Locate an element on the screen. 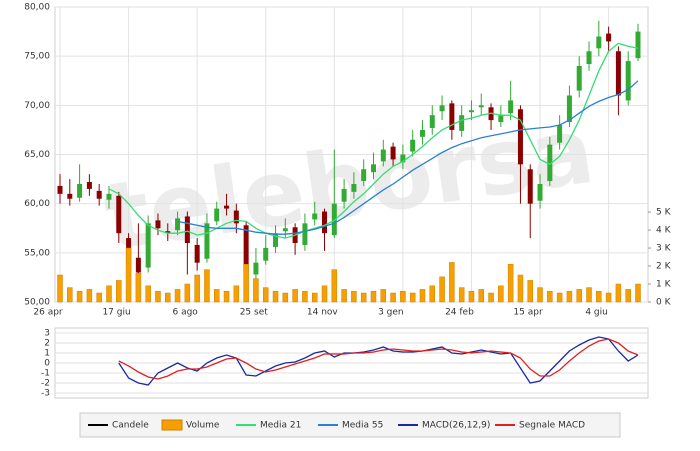 This screenshot has width=700, height=451. legend-label: Media 55 is located at coordinates (362, 426).